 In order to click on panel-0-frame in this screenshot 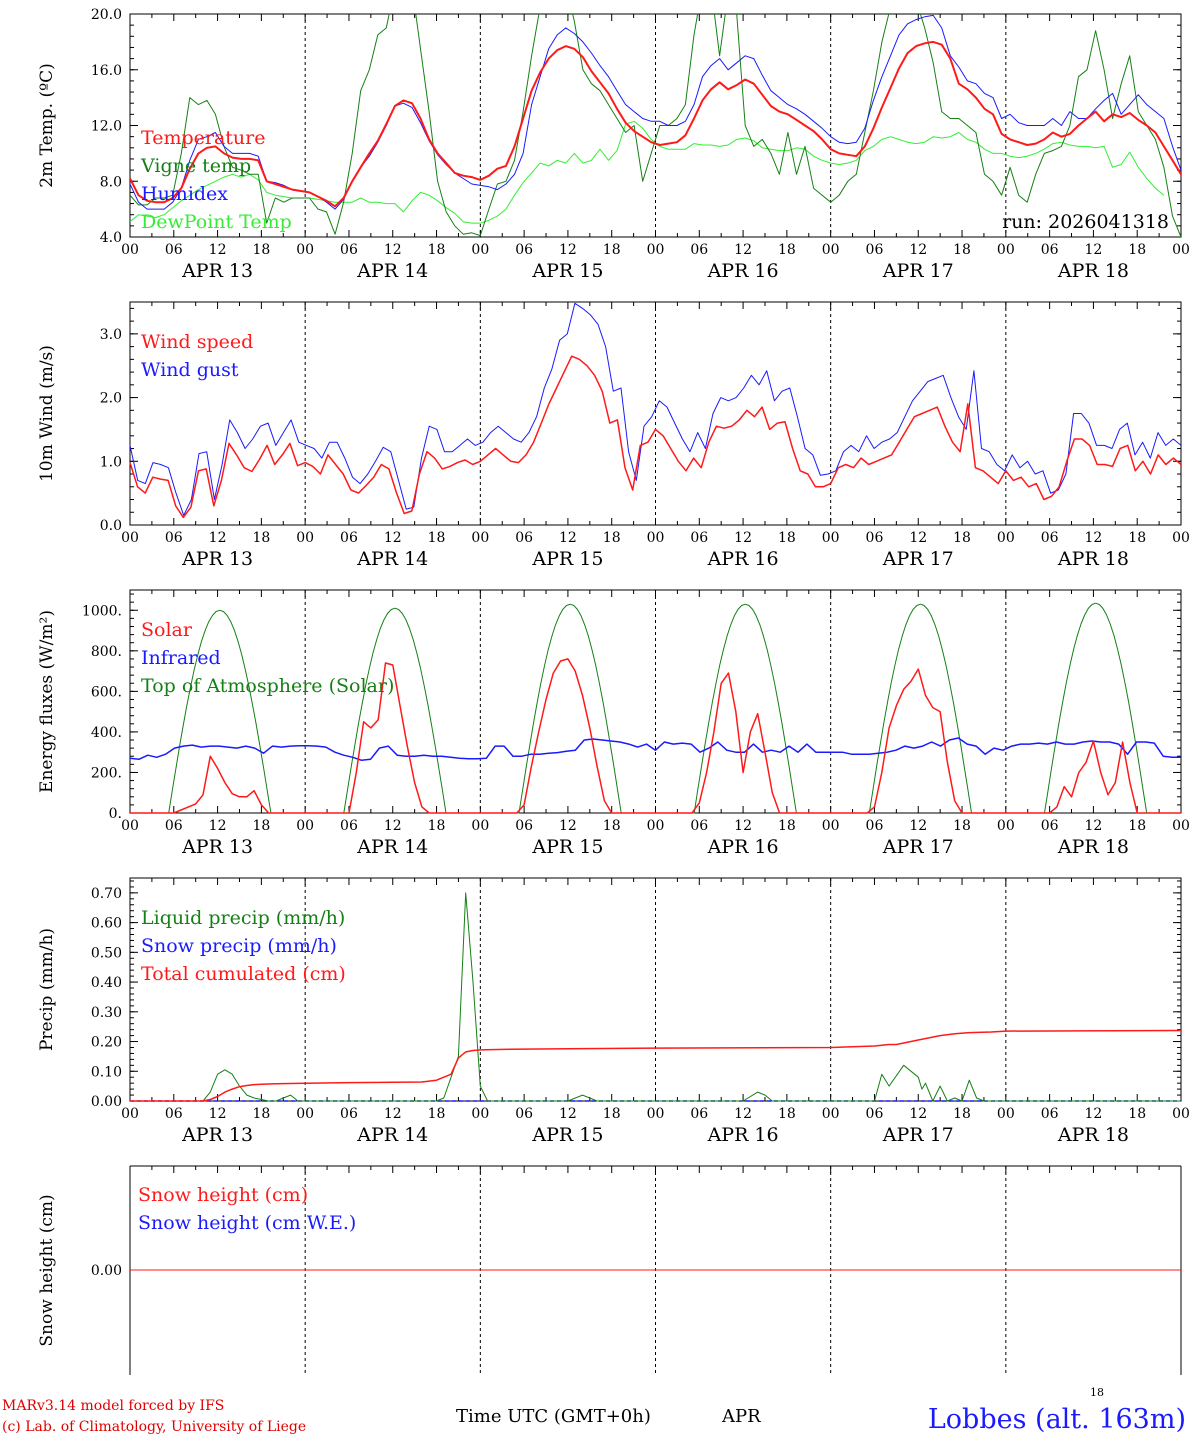, I will do `click(655, 125)`.